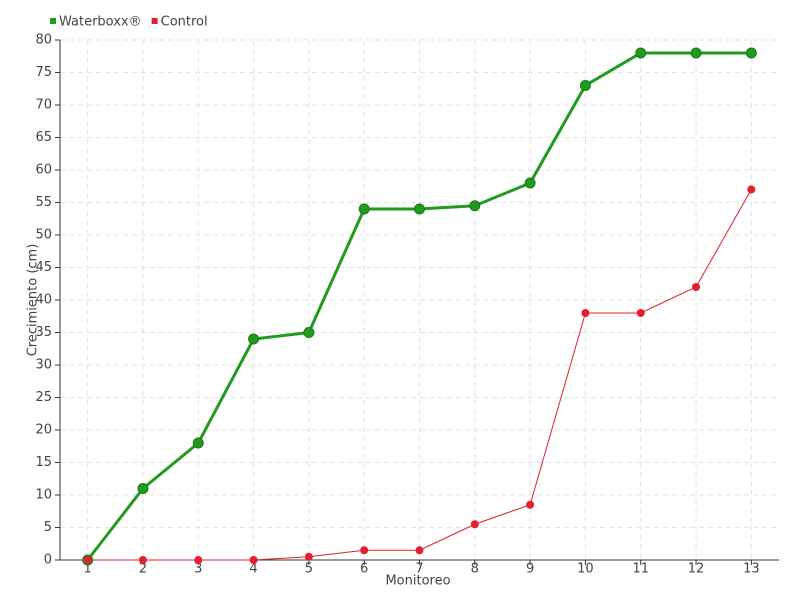 This screenshot has width=800, height=600. What do you see at coordinates (143, 569) in the screenshot?
I see `x-tick-label: 2` at bounding box center [143, 569].